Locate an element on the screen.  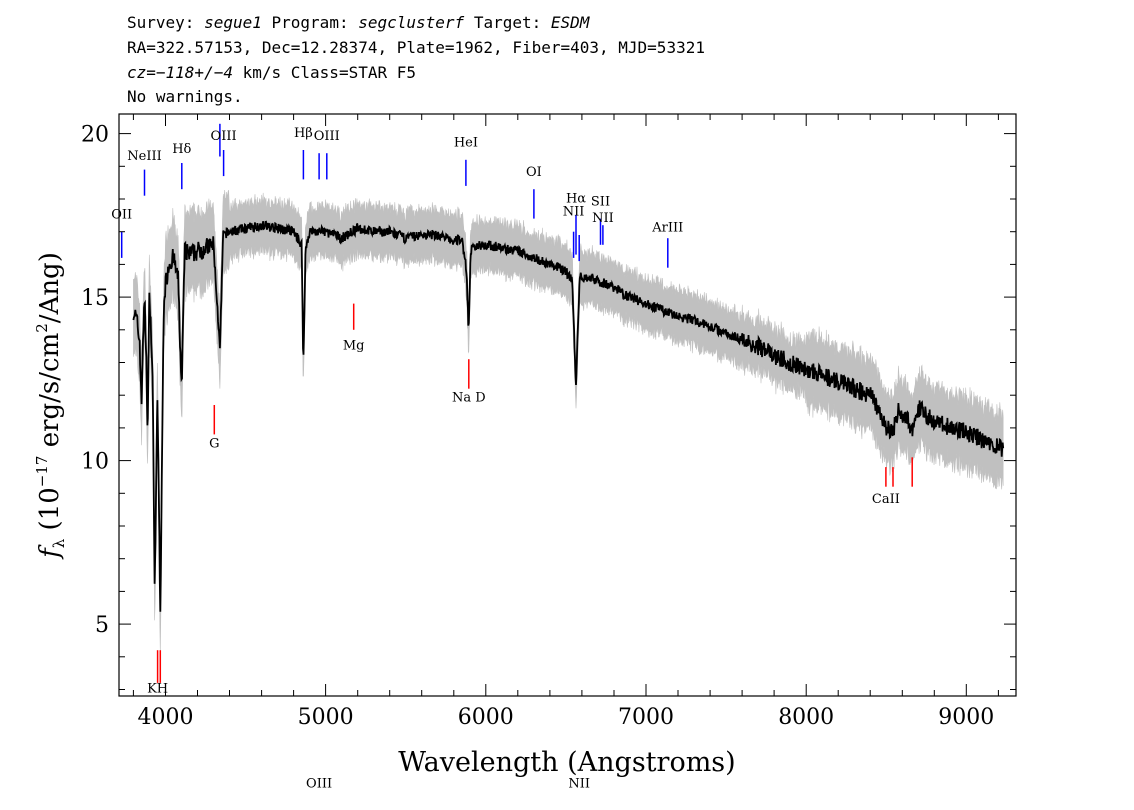
svg-text: fλ (10−17 erg/s/cm2/Ang) is located at coordinates (50, 406).